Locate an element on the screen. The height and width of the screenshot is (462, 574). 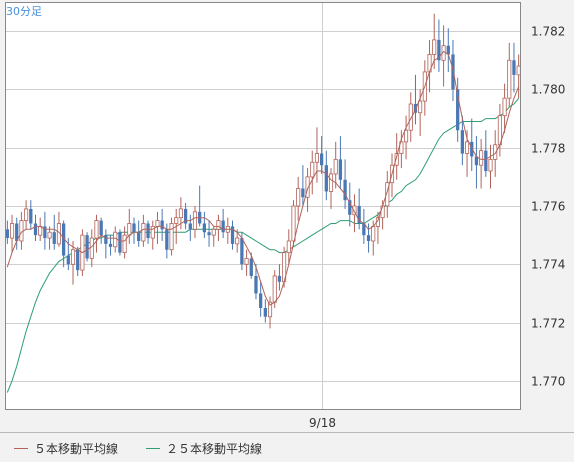
y-tick-label: 1.780 is located at coordinates (548, 90).